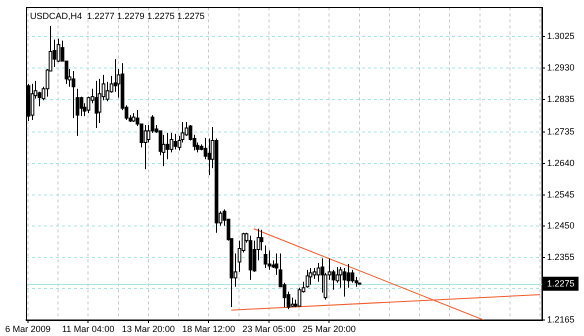  What do you see at coordinates (329, 329) in the screenshot?
I see `x-tick-label: 25 Mar 20:00` at bounding box center [329, 329].